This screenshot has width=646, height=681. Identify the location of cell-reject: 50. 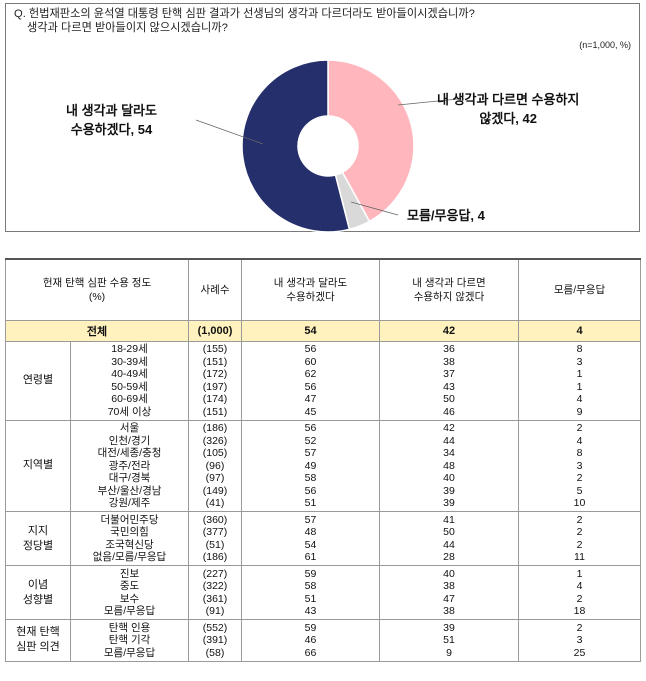
(449, 399).